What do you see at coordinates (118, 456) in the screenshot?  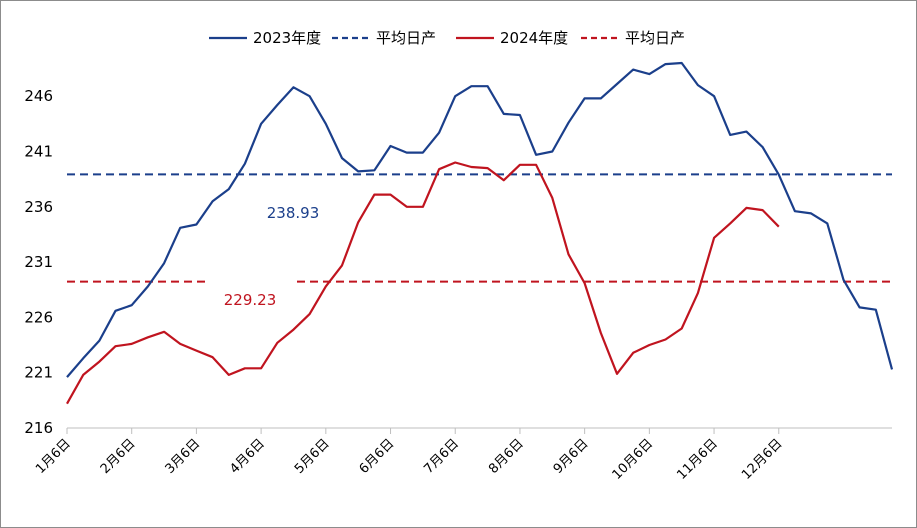 I see `x-tick-label: 2月6日` at bounding box center [118, 456].